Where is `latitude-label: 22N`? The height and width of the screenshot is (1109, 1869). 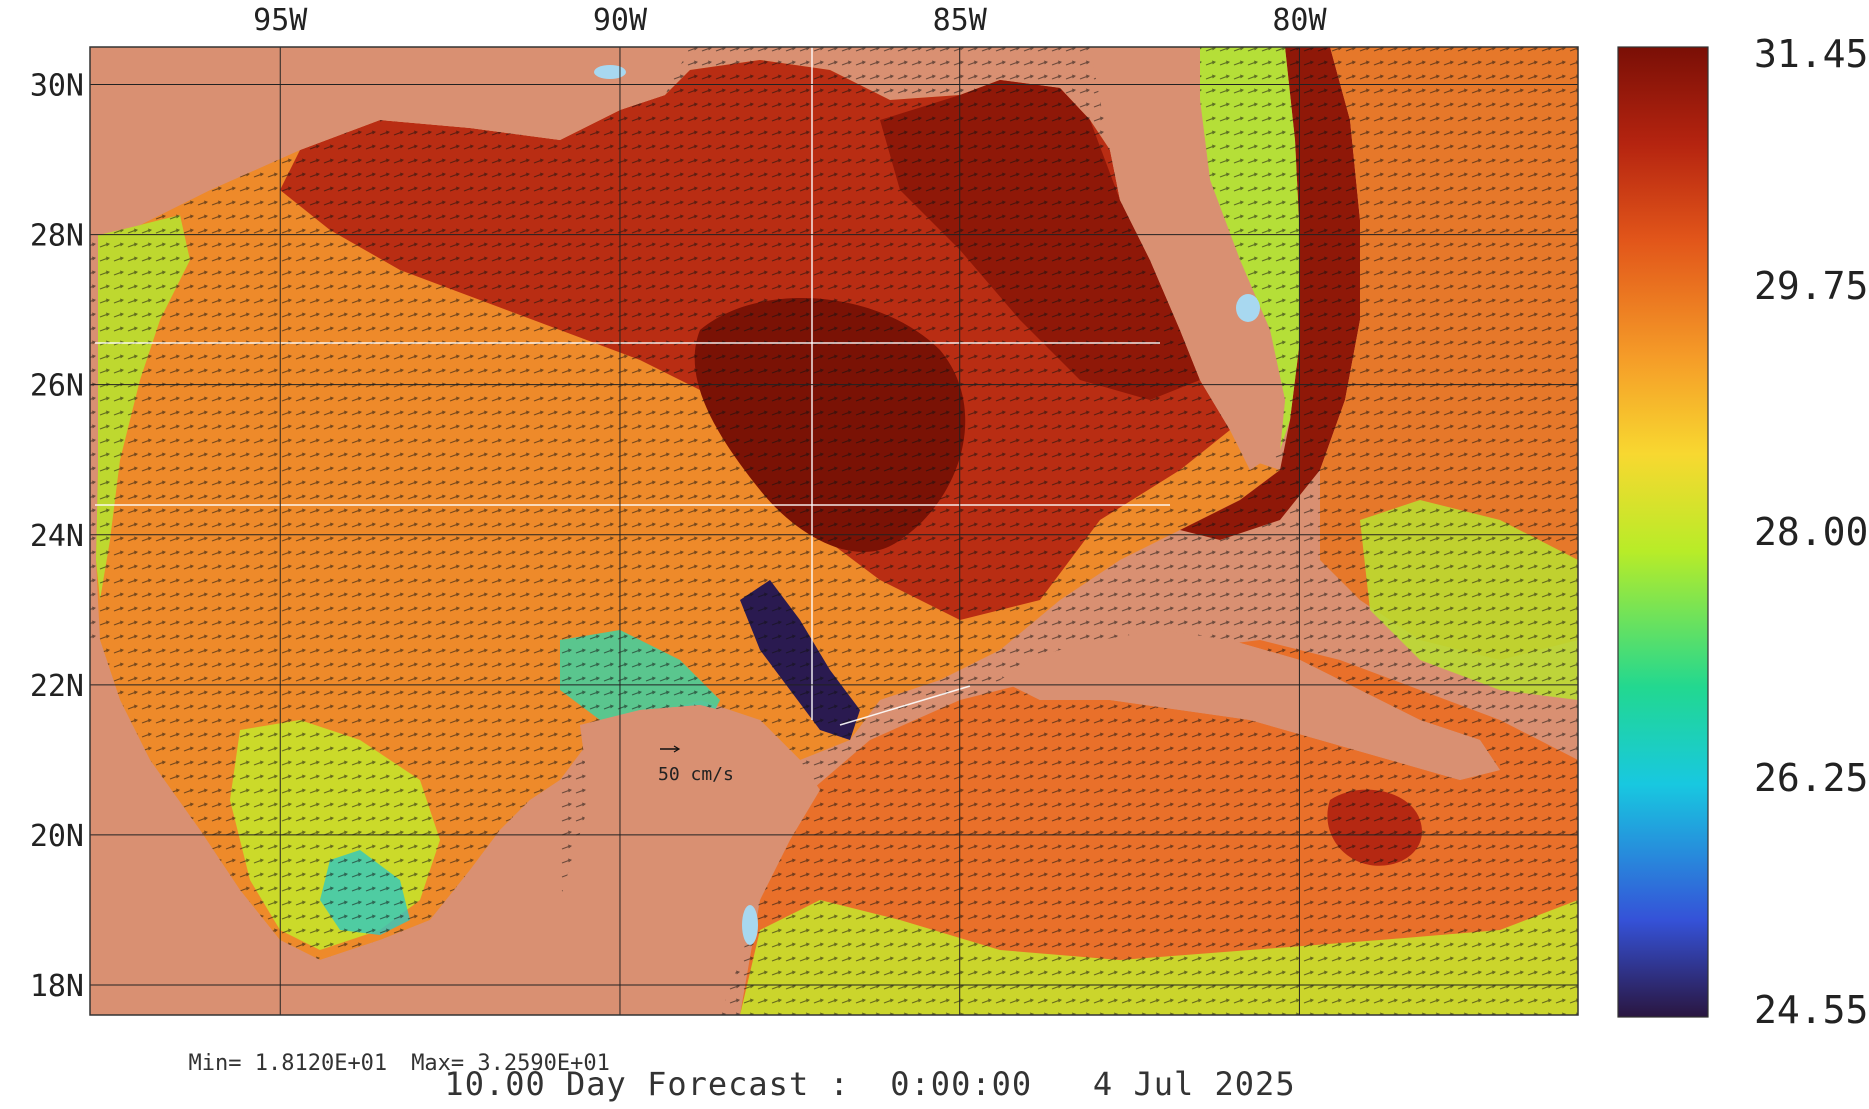
latitude-label: 22N is located at coordinates (57, 686).